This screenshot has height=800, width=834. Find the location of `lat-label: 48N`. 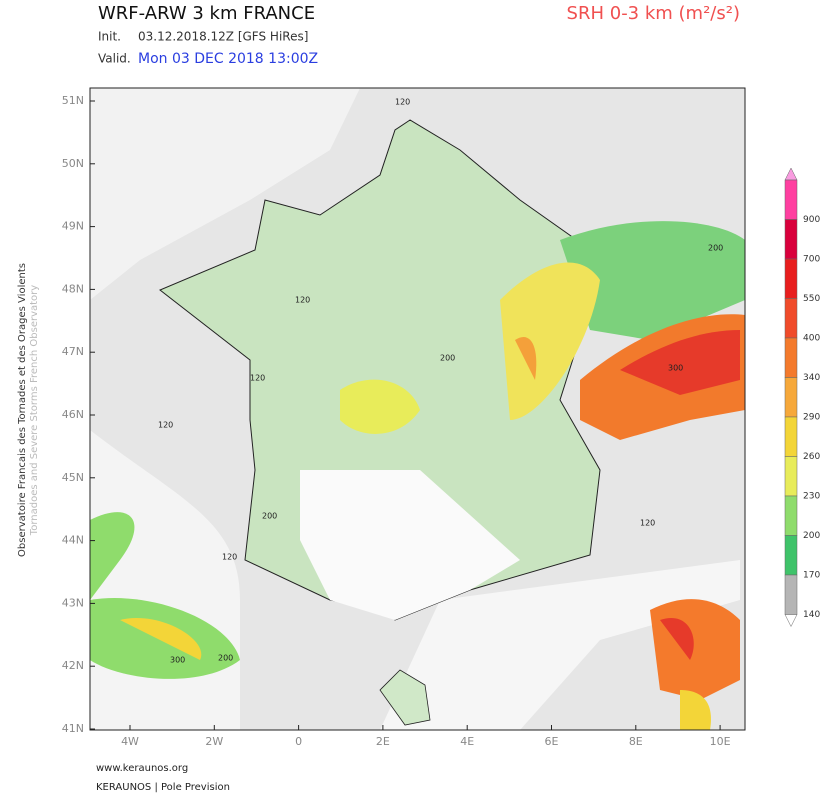

lat-label: 48N is located at coordinates (73, 288).